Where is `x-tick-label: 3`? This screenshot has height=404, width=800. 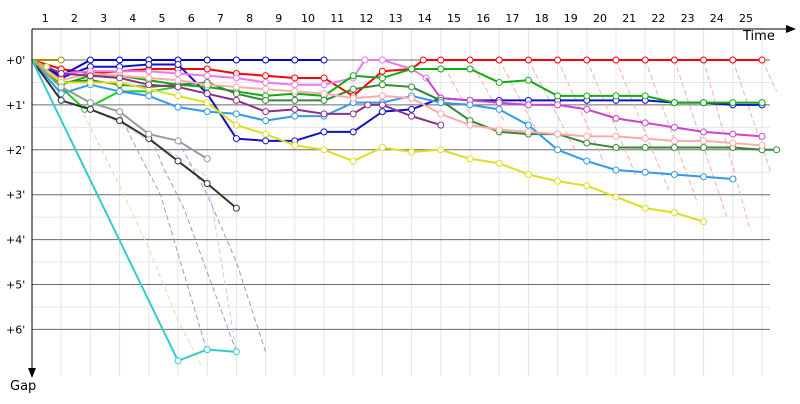 x-tick-label: 3 is located at coordinates (103, 18).